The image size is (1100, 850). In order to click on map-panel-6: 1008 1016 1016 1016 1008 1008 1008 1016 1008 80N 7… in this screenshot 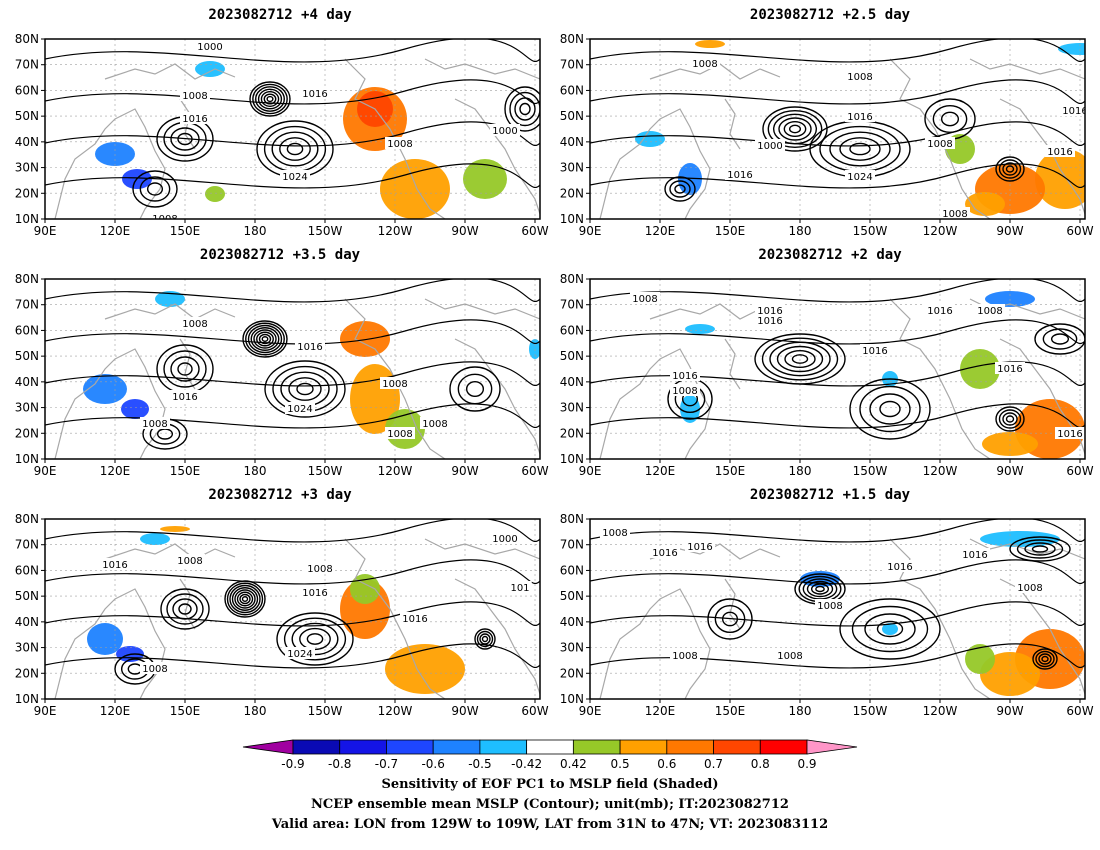, I will do `click(827, 615)`.